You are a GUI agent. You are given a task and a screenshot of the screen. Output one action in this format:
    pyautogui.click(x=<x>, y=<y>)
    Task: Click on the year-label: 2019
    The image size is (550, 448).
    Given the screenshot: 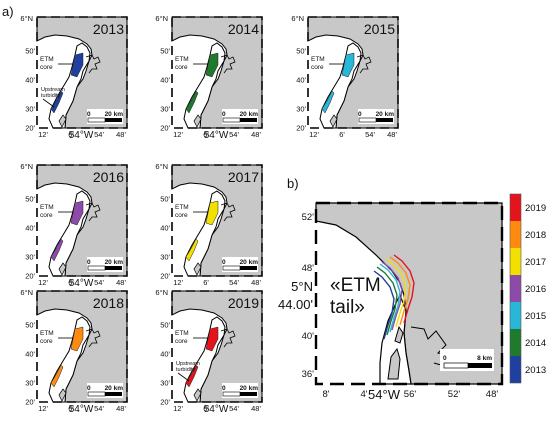 What is the action you would take?
    pyautogui.click(x=243, y=303)
    